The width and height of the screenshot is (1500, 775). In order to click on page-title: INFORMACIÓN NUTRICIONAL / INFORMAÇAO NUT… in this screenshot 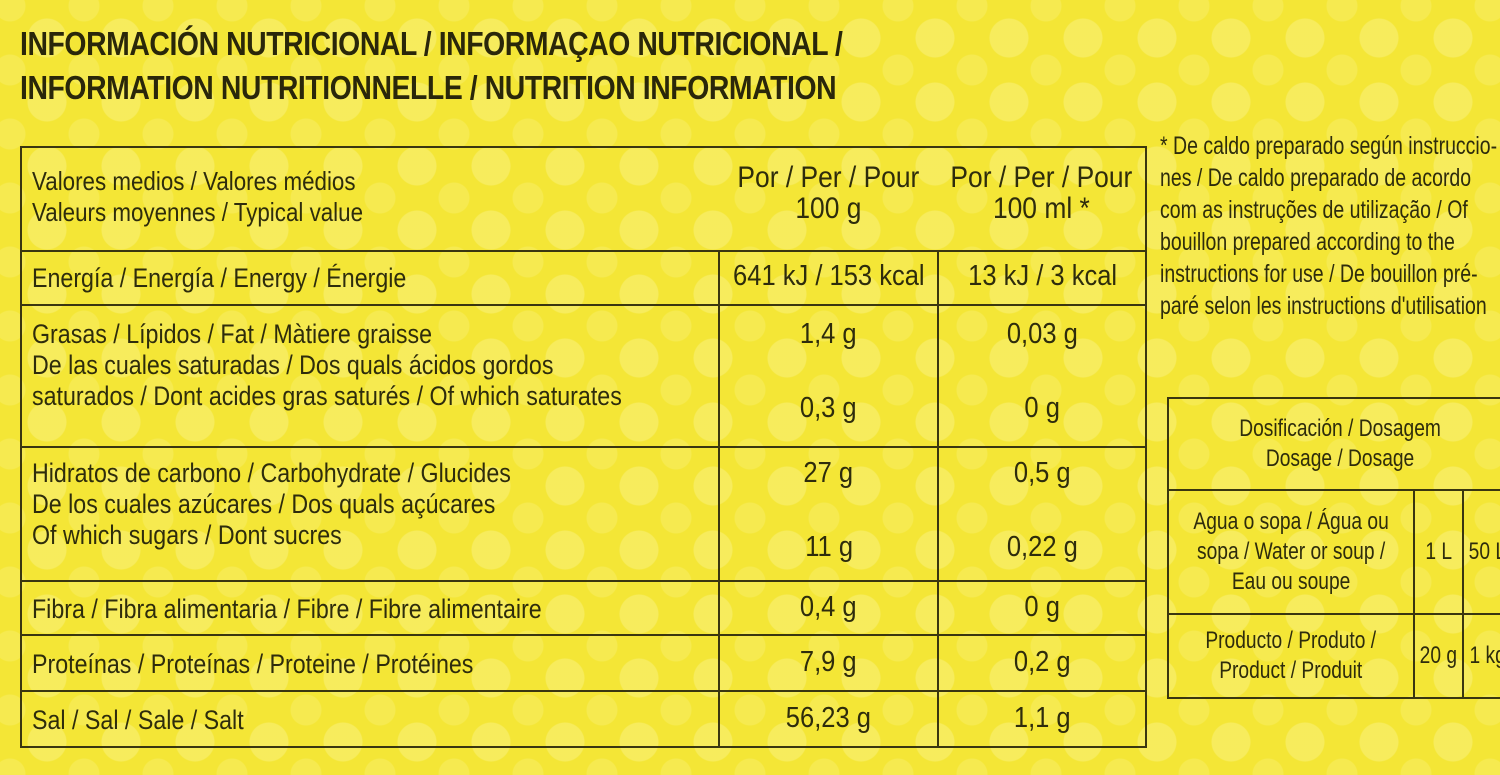, I will do `click(431, 66)`.